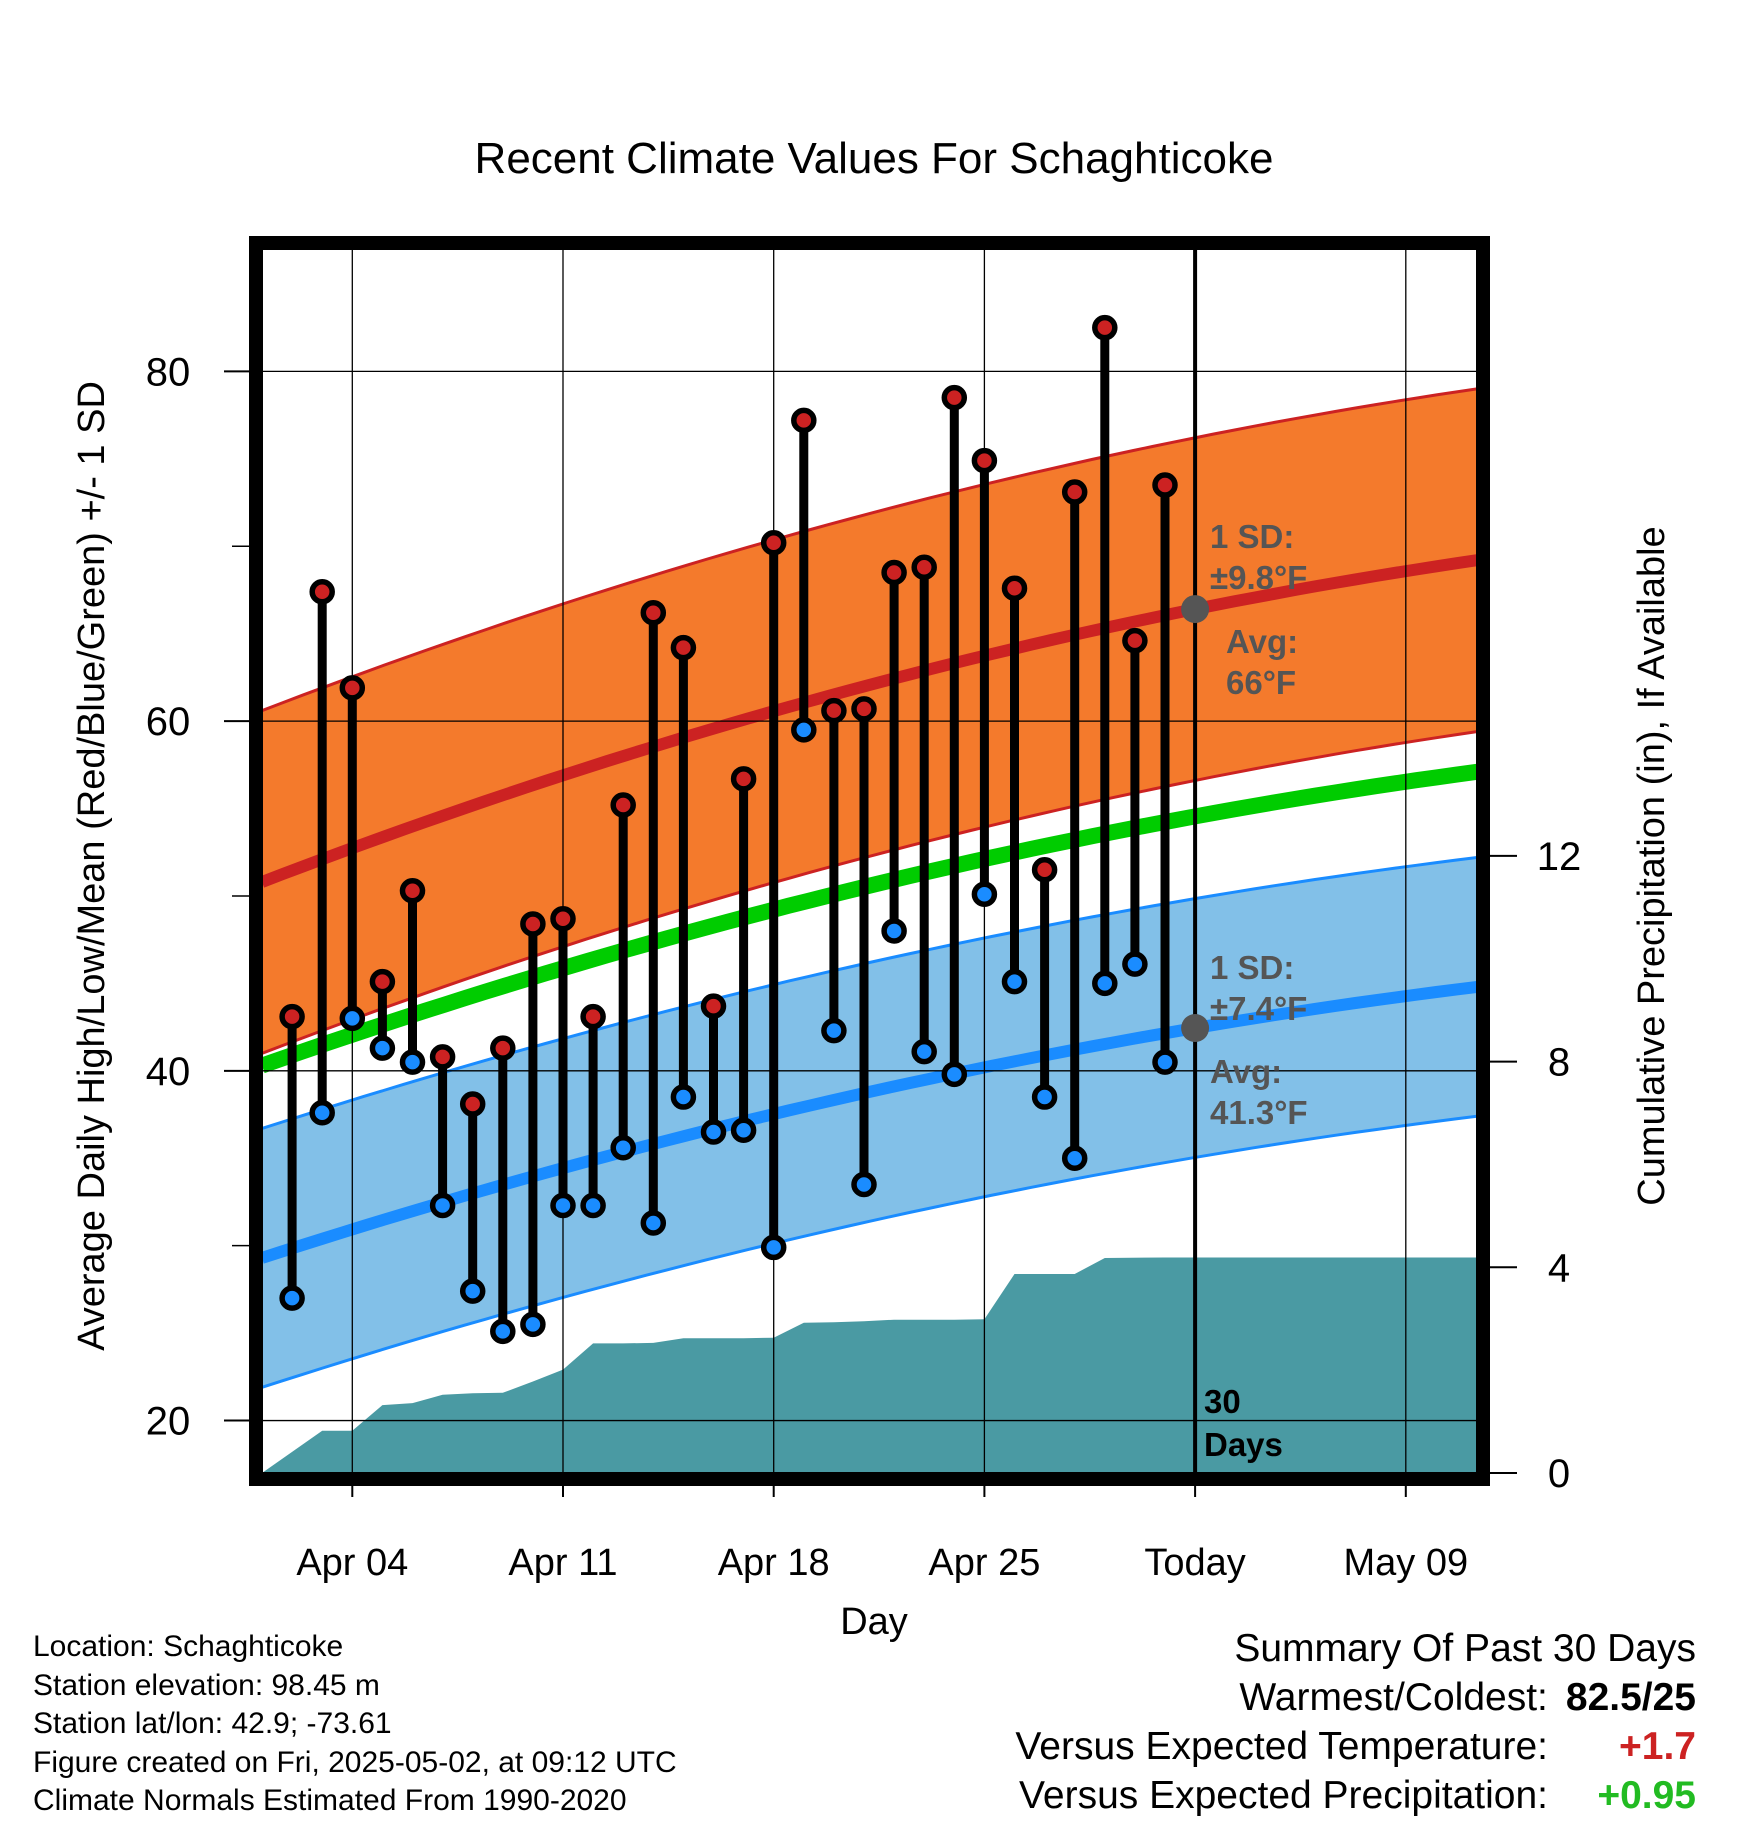 The image size is (1748, 1828). What do you see at coordinates (1195, 609) in the screenshot?
I see `today-high-normal-marker` at bounding box center [1195, 609].